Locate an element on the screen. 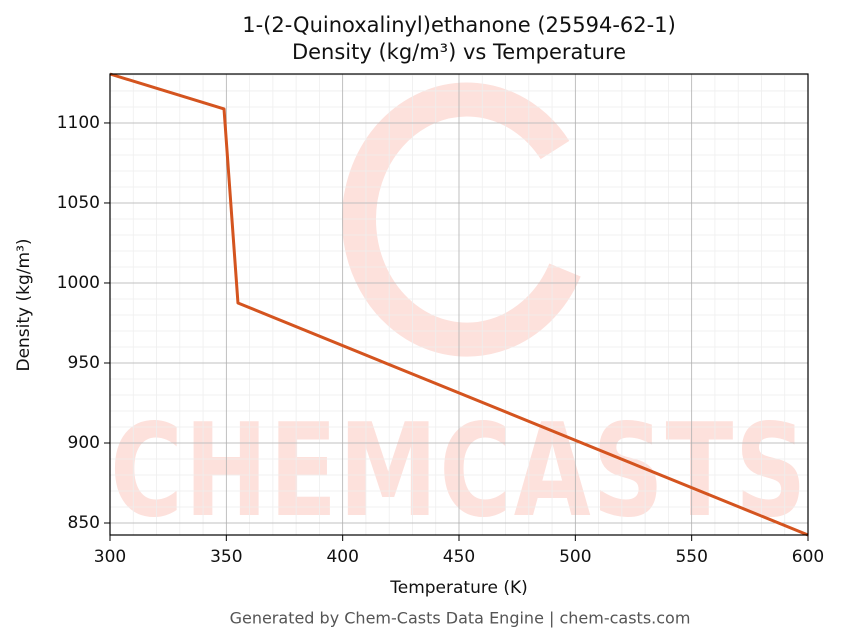  y-axis-label: Density (kg/m³) is located at coordinates (24, 304).